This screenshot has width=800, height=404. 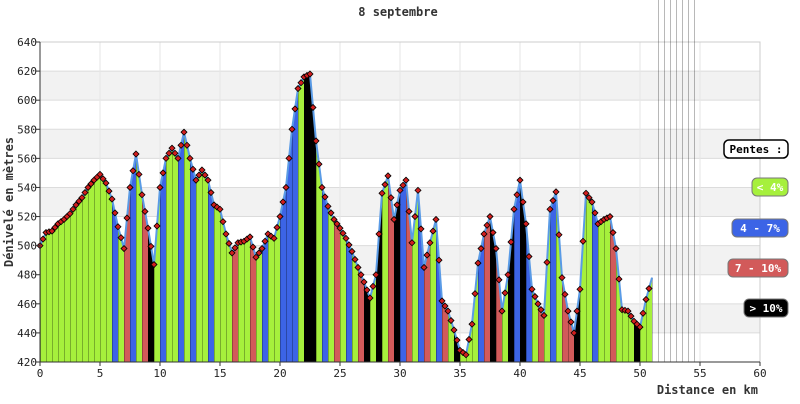 I want to click on y-tick-label: 460, so click(x=27, y=304).